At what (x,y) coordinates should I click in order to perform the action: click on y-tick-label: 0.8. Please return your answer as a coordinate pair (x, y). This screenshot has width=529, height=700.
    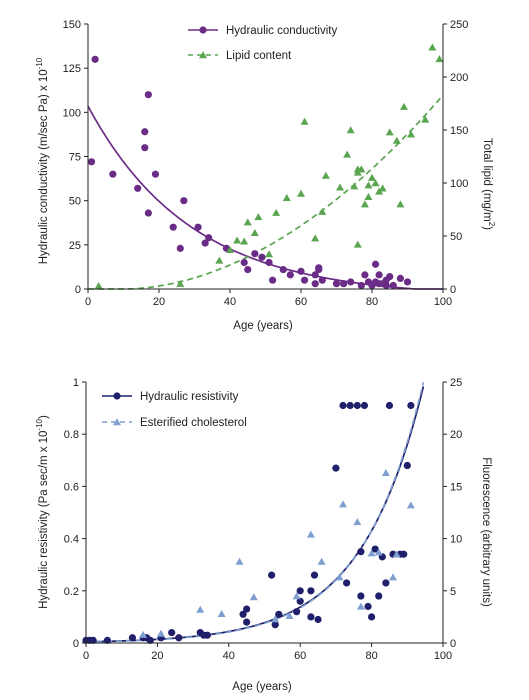
    Looking at the image, I should click on (71, 435).